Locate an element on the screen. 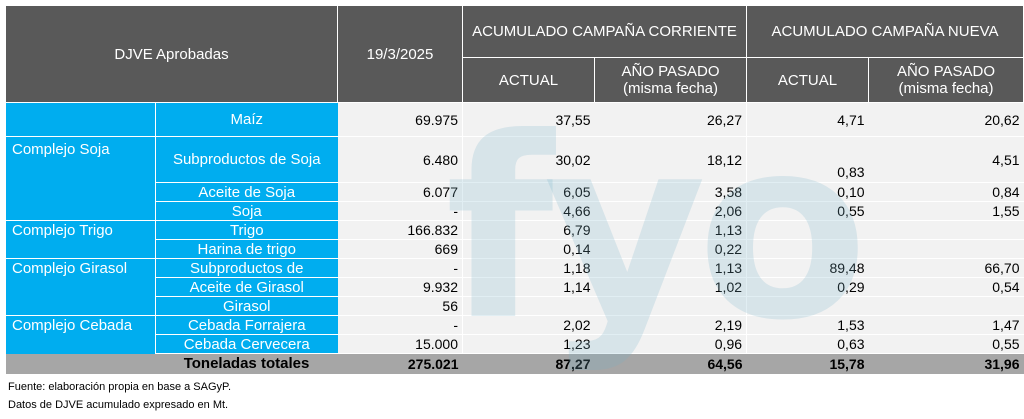  djve-cell: 15.000 is located at coordinates (400, 344).